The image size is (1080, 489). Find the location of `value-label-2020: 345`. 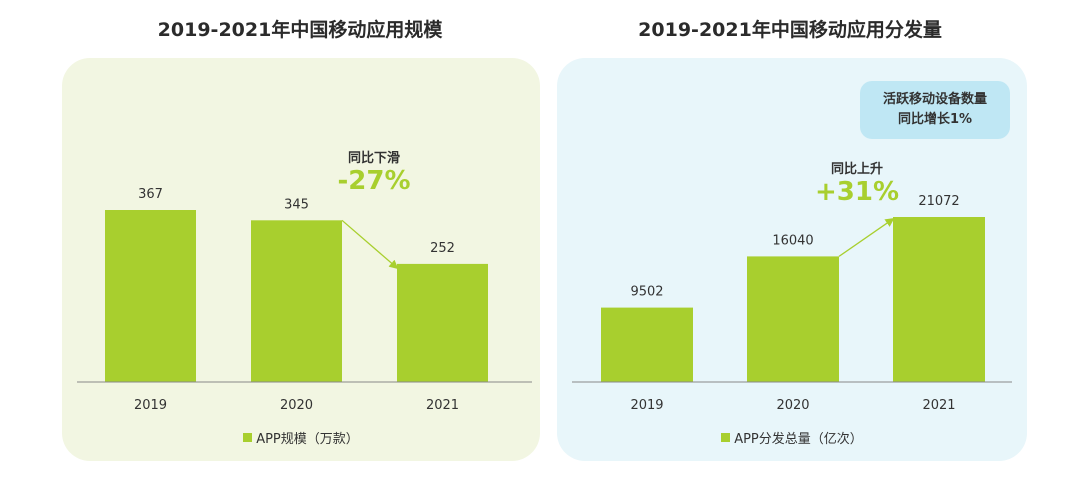

value-label-2020: 345 is located at coordinates (296, 204).